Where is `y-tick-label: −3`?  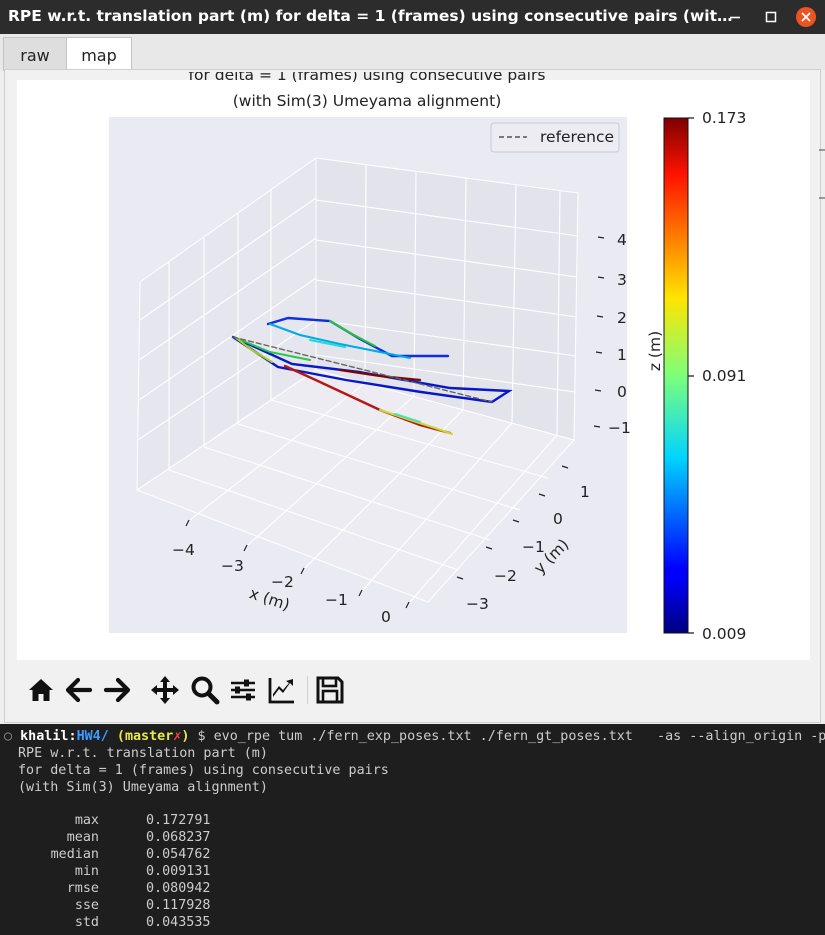
y-tick-label: −3 is located at coordinates (477, 604).